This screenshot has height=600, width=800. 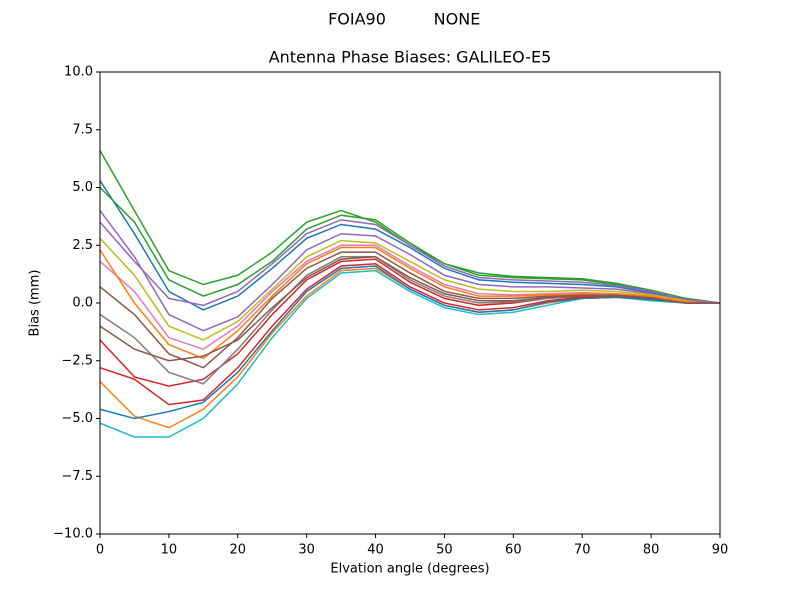 What do you see at coordinates (82, 303) in the screenshot?
I see `y-tick-label: 0.0` at bounding box center [82, 303].